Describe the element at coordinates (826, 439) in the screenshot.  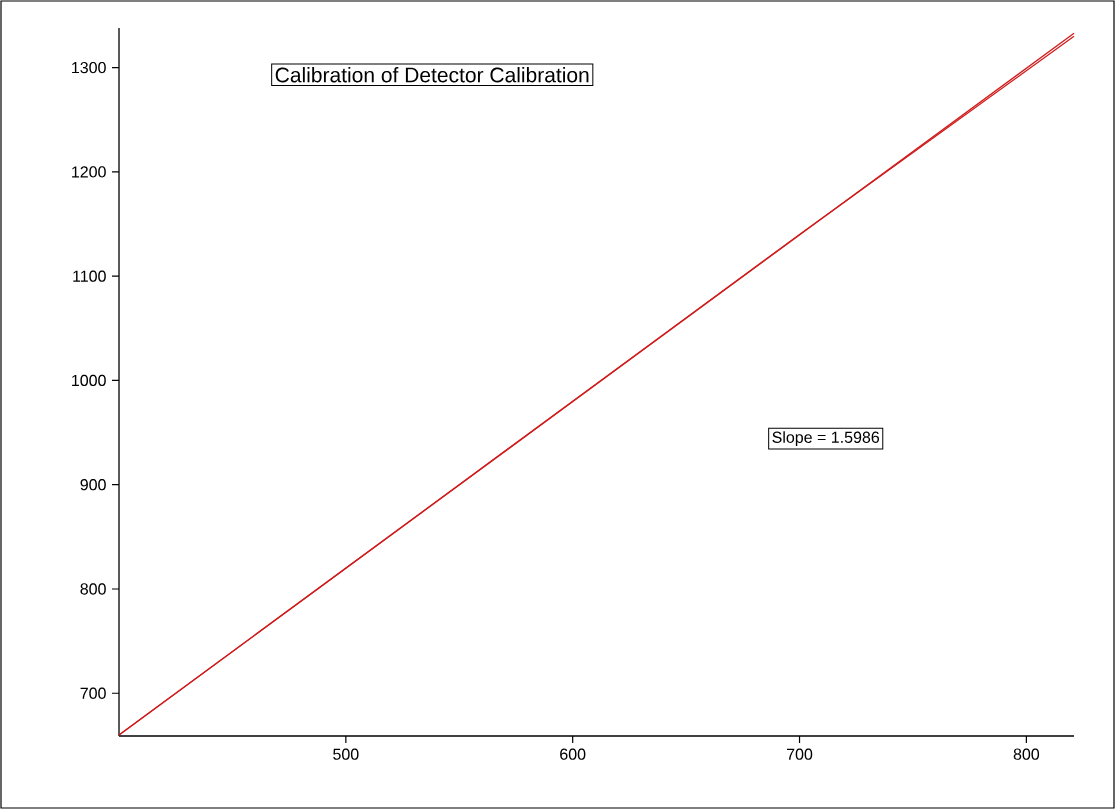
I see `annotation: Slope = 1.5986` at that location.